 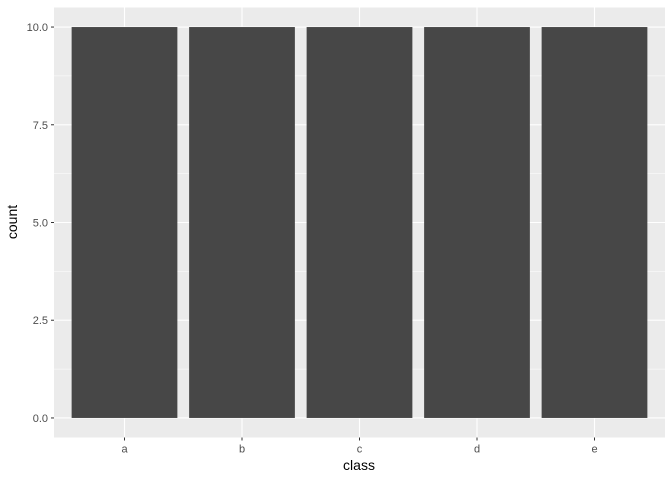 I want to click on y-tick-label: 2.5, so click(x=40, y=321).